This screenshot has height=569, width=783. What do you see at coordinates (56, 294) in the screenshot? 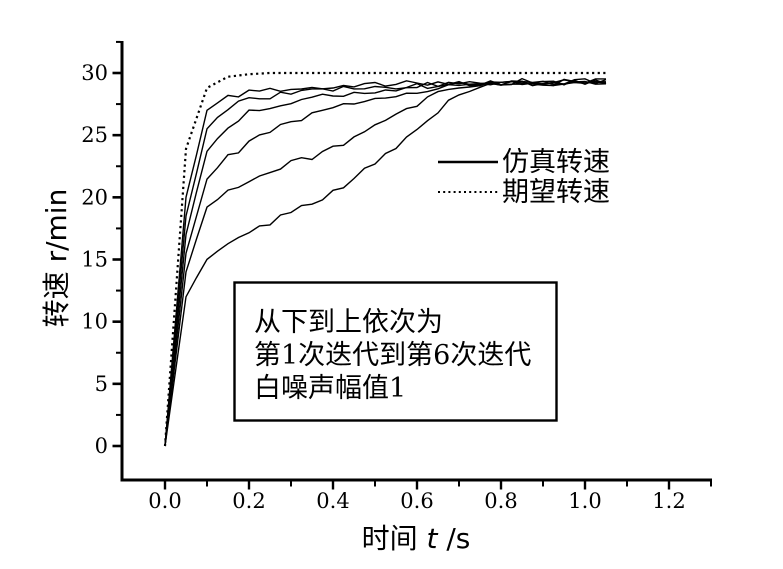
I see `y-axis-label-cjk: 转速` at bounding box center [56, 294].